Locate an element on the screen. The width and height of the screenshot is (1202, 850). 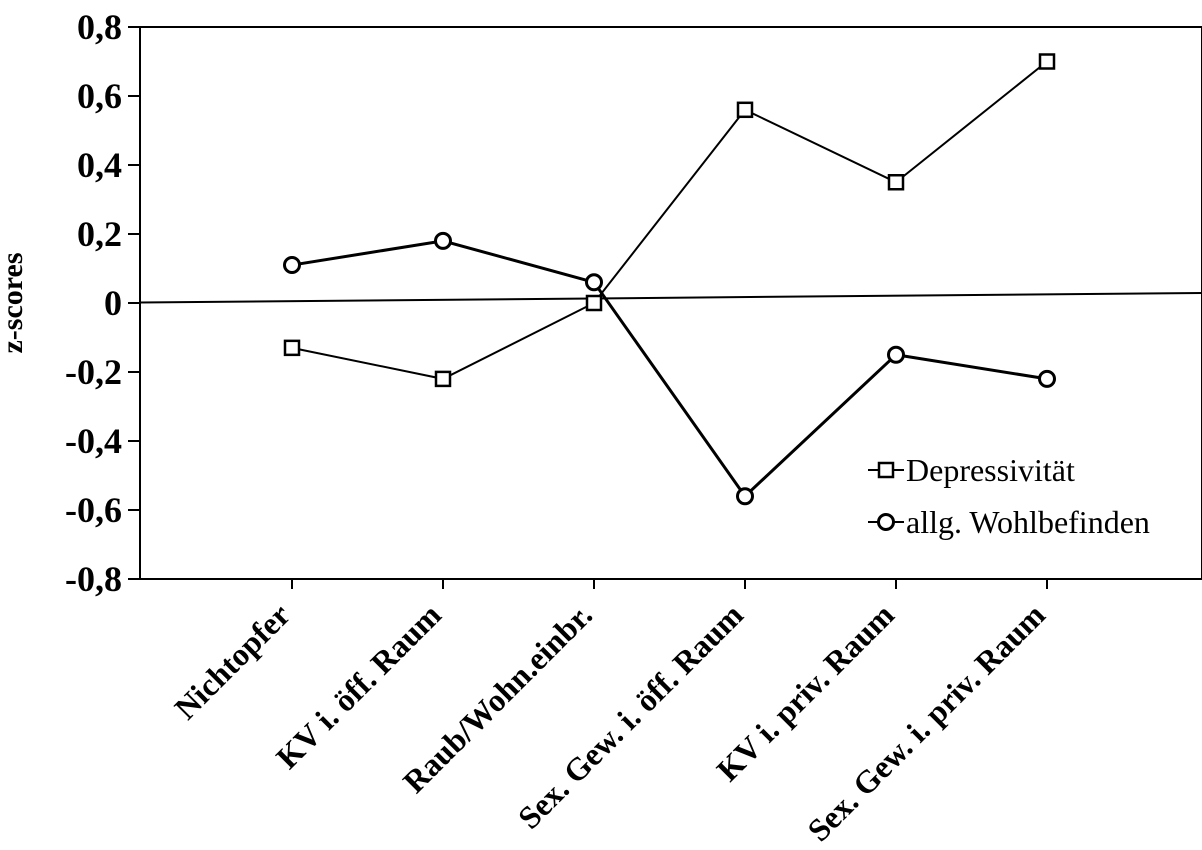
y-tick-label: -0,2 is located at coordinates (93, 372).